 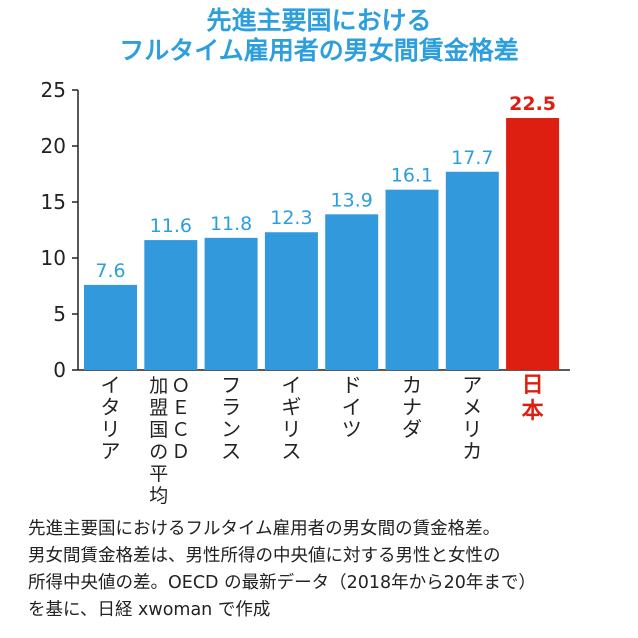 I want to click on x-tick-label: フランス, so click(x=231, y=418).